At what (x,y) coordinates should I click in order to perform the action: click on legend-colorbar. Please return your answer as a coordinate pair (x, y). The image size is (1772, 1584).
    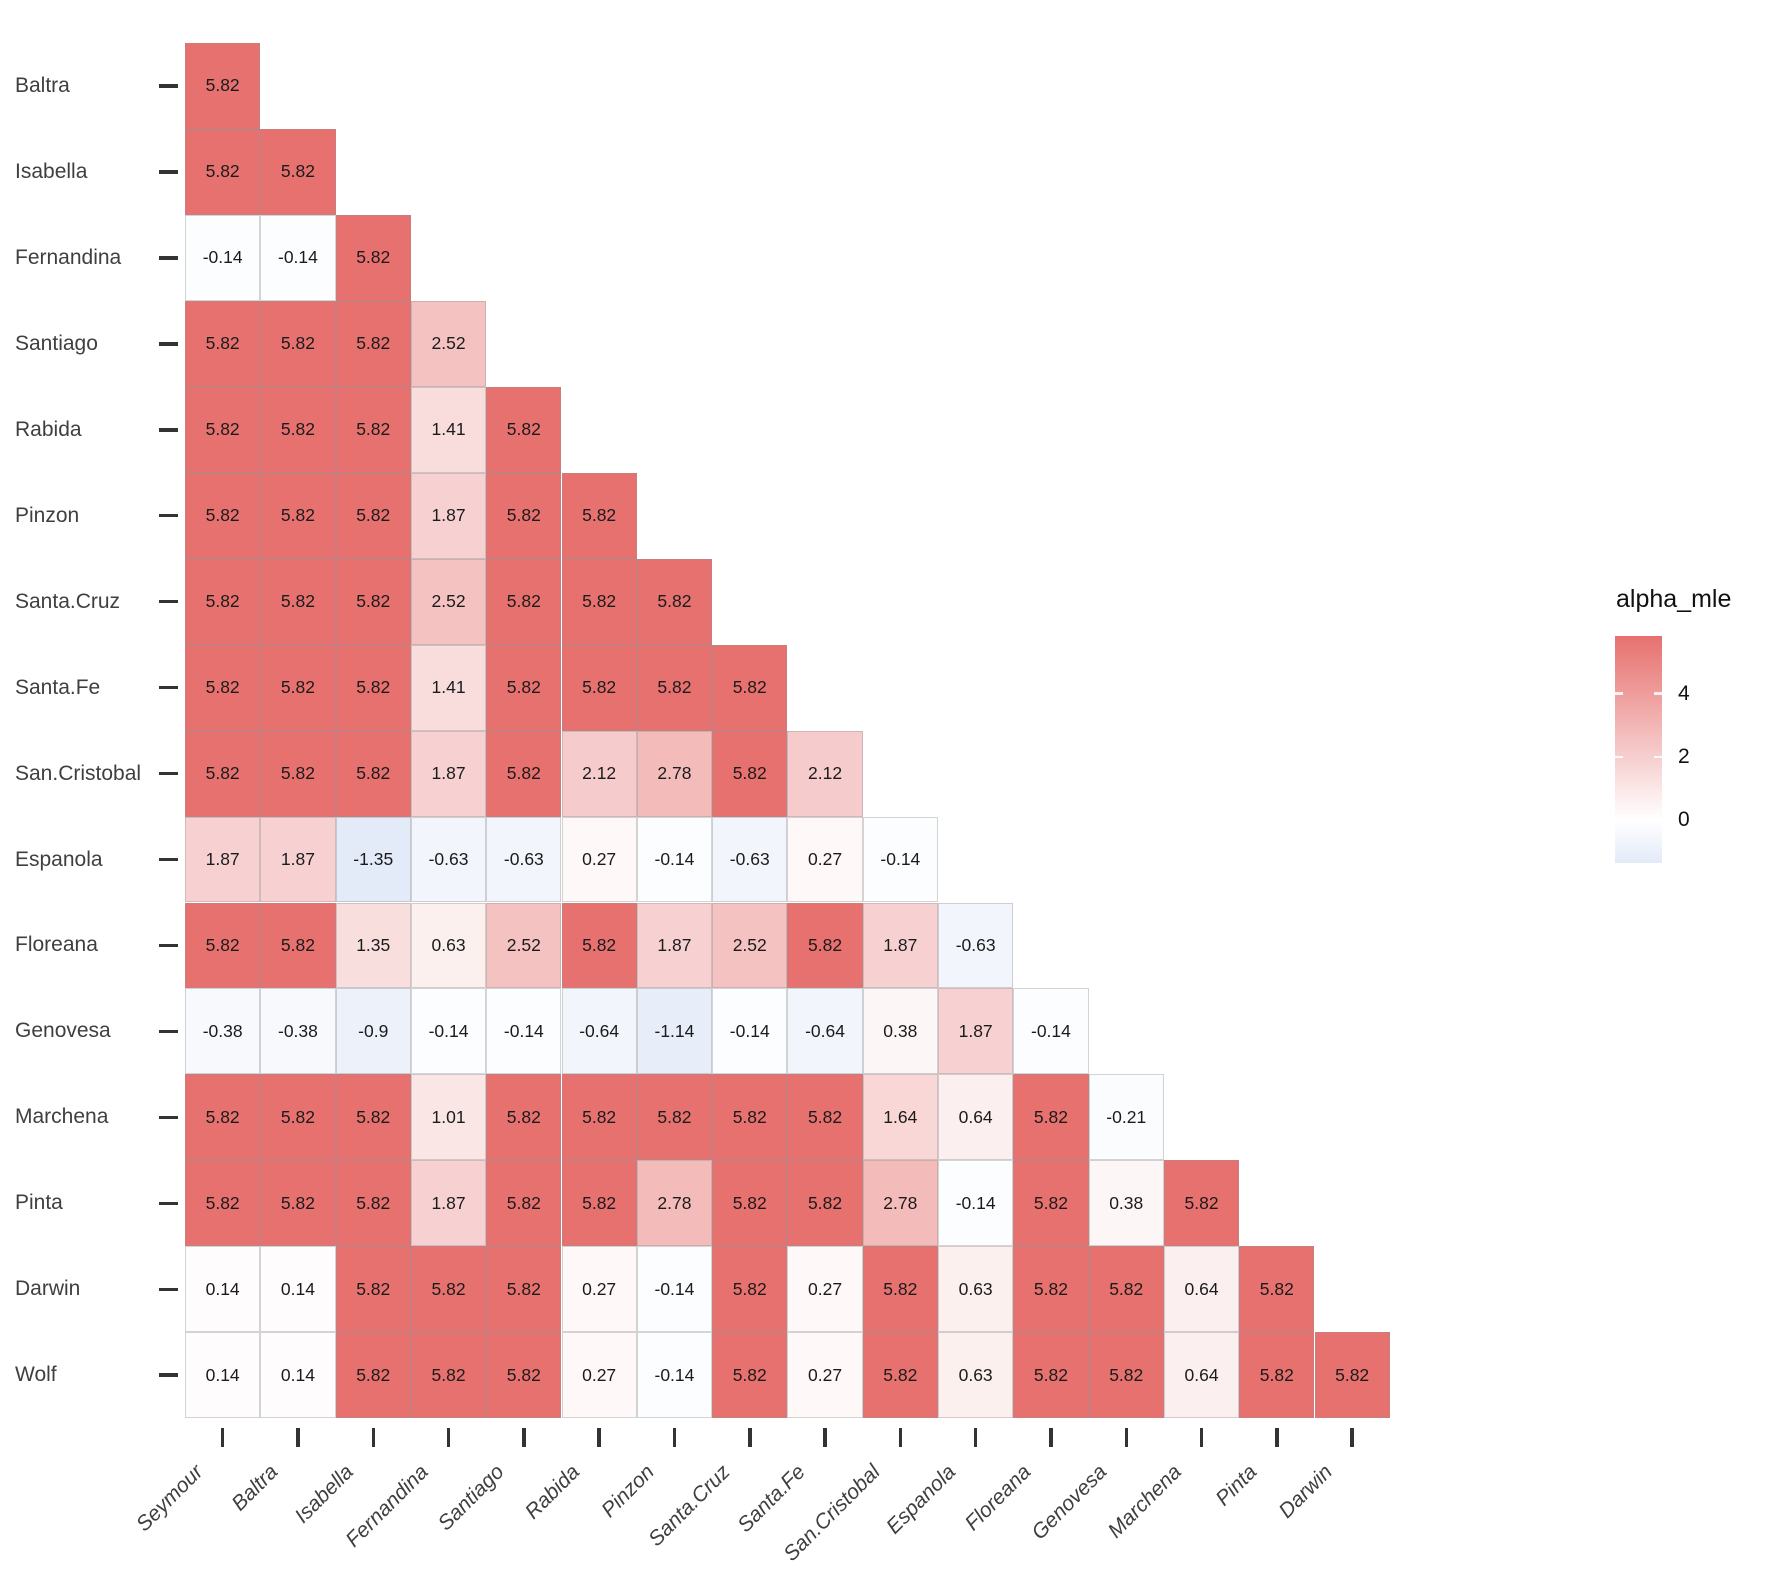
    Looking at the image, I should click on (1638, 749).